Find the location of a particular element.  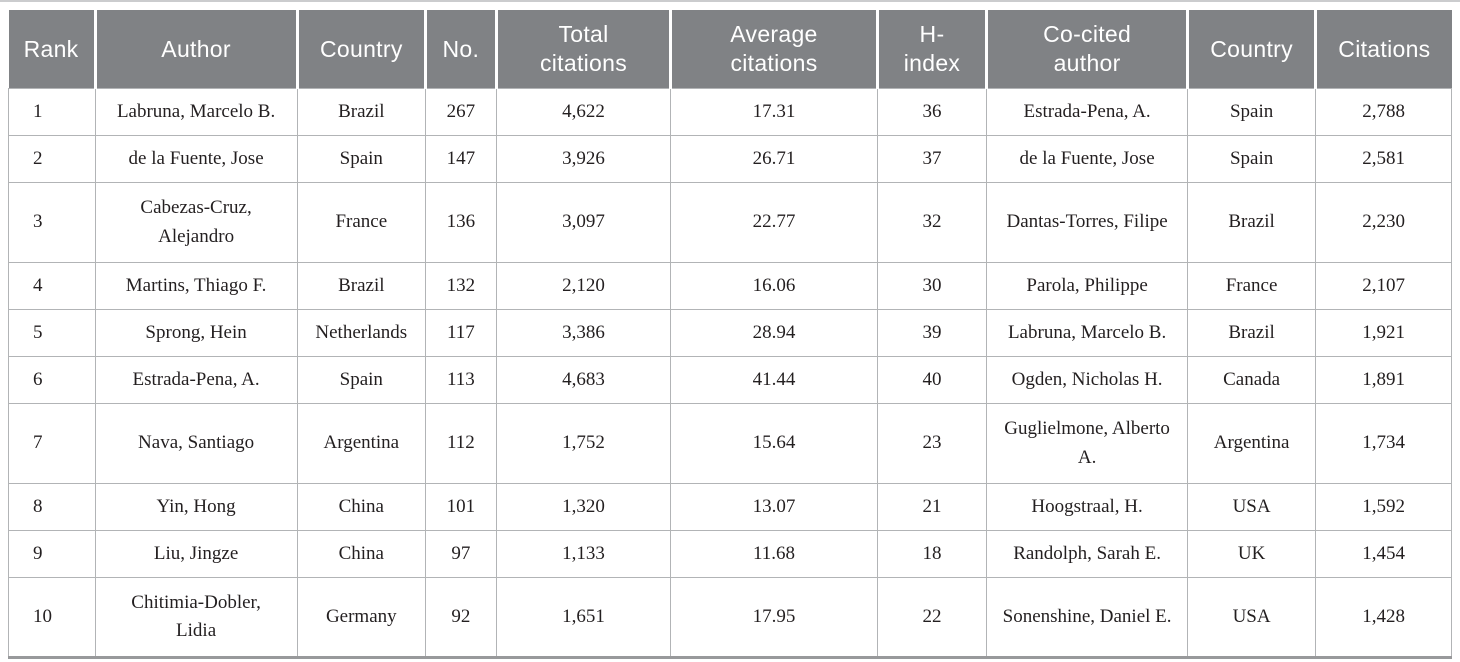

cell-h_index: 21 is located at coordinates (932, 507).